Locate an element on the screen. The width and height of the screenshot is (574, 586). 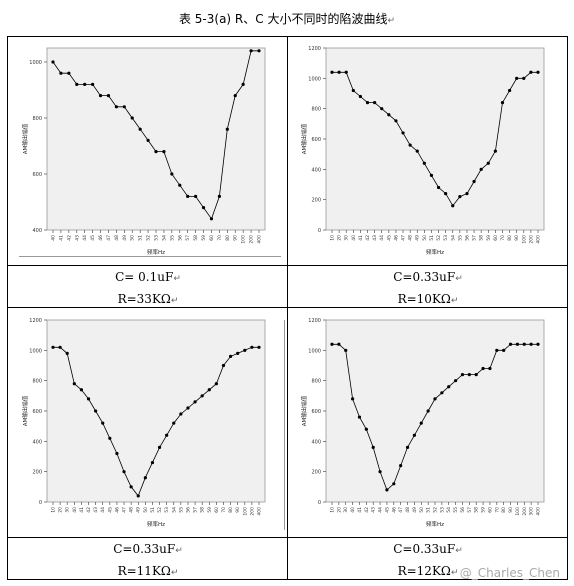
c-value: C=0.33uF is located at coordinates (424, 277).